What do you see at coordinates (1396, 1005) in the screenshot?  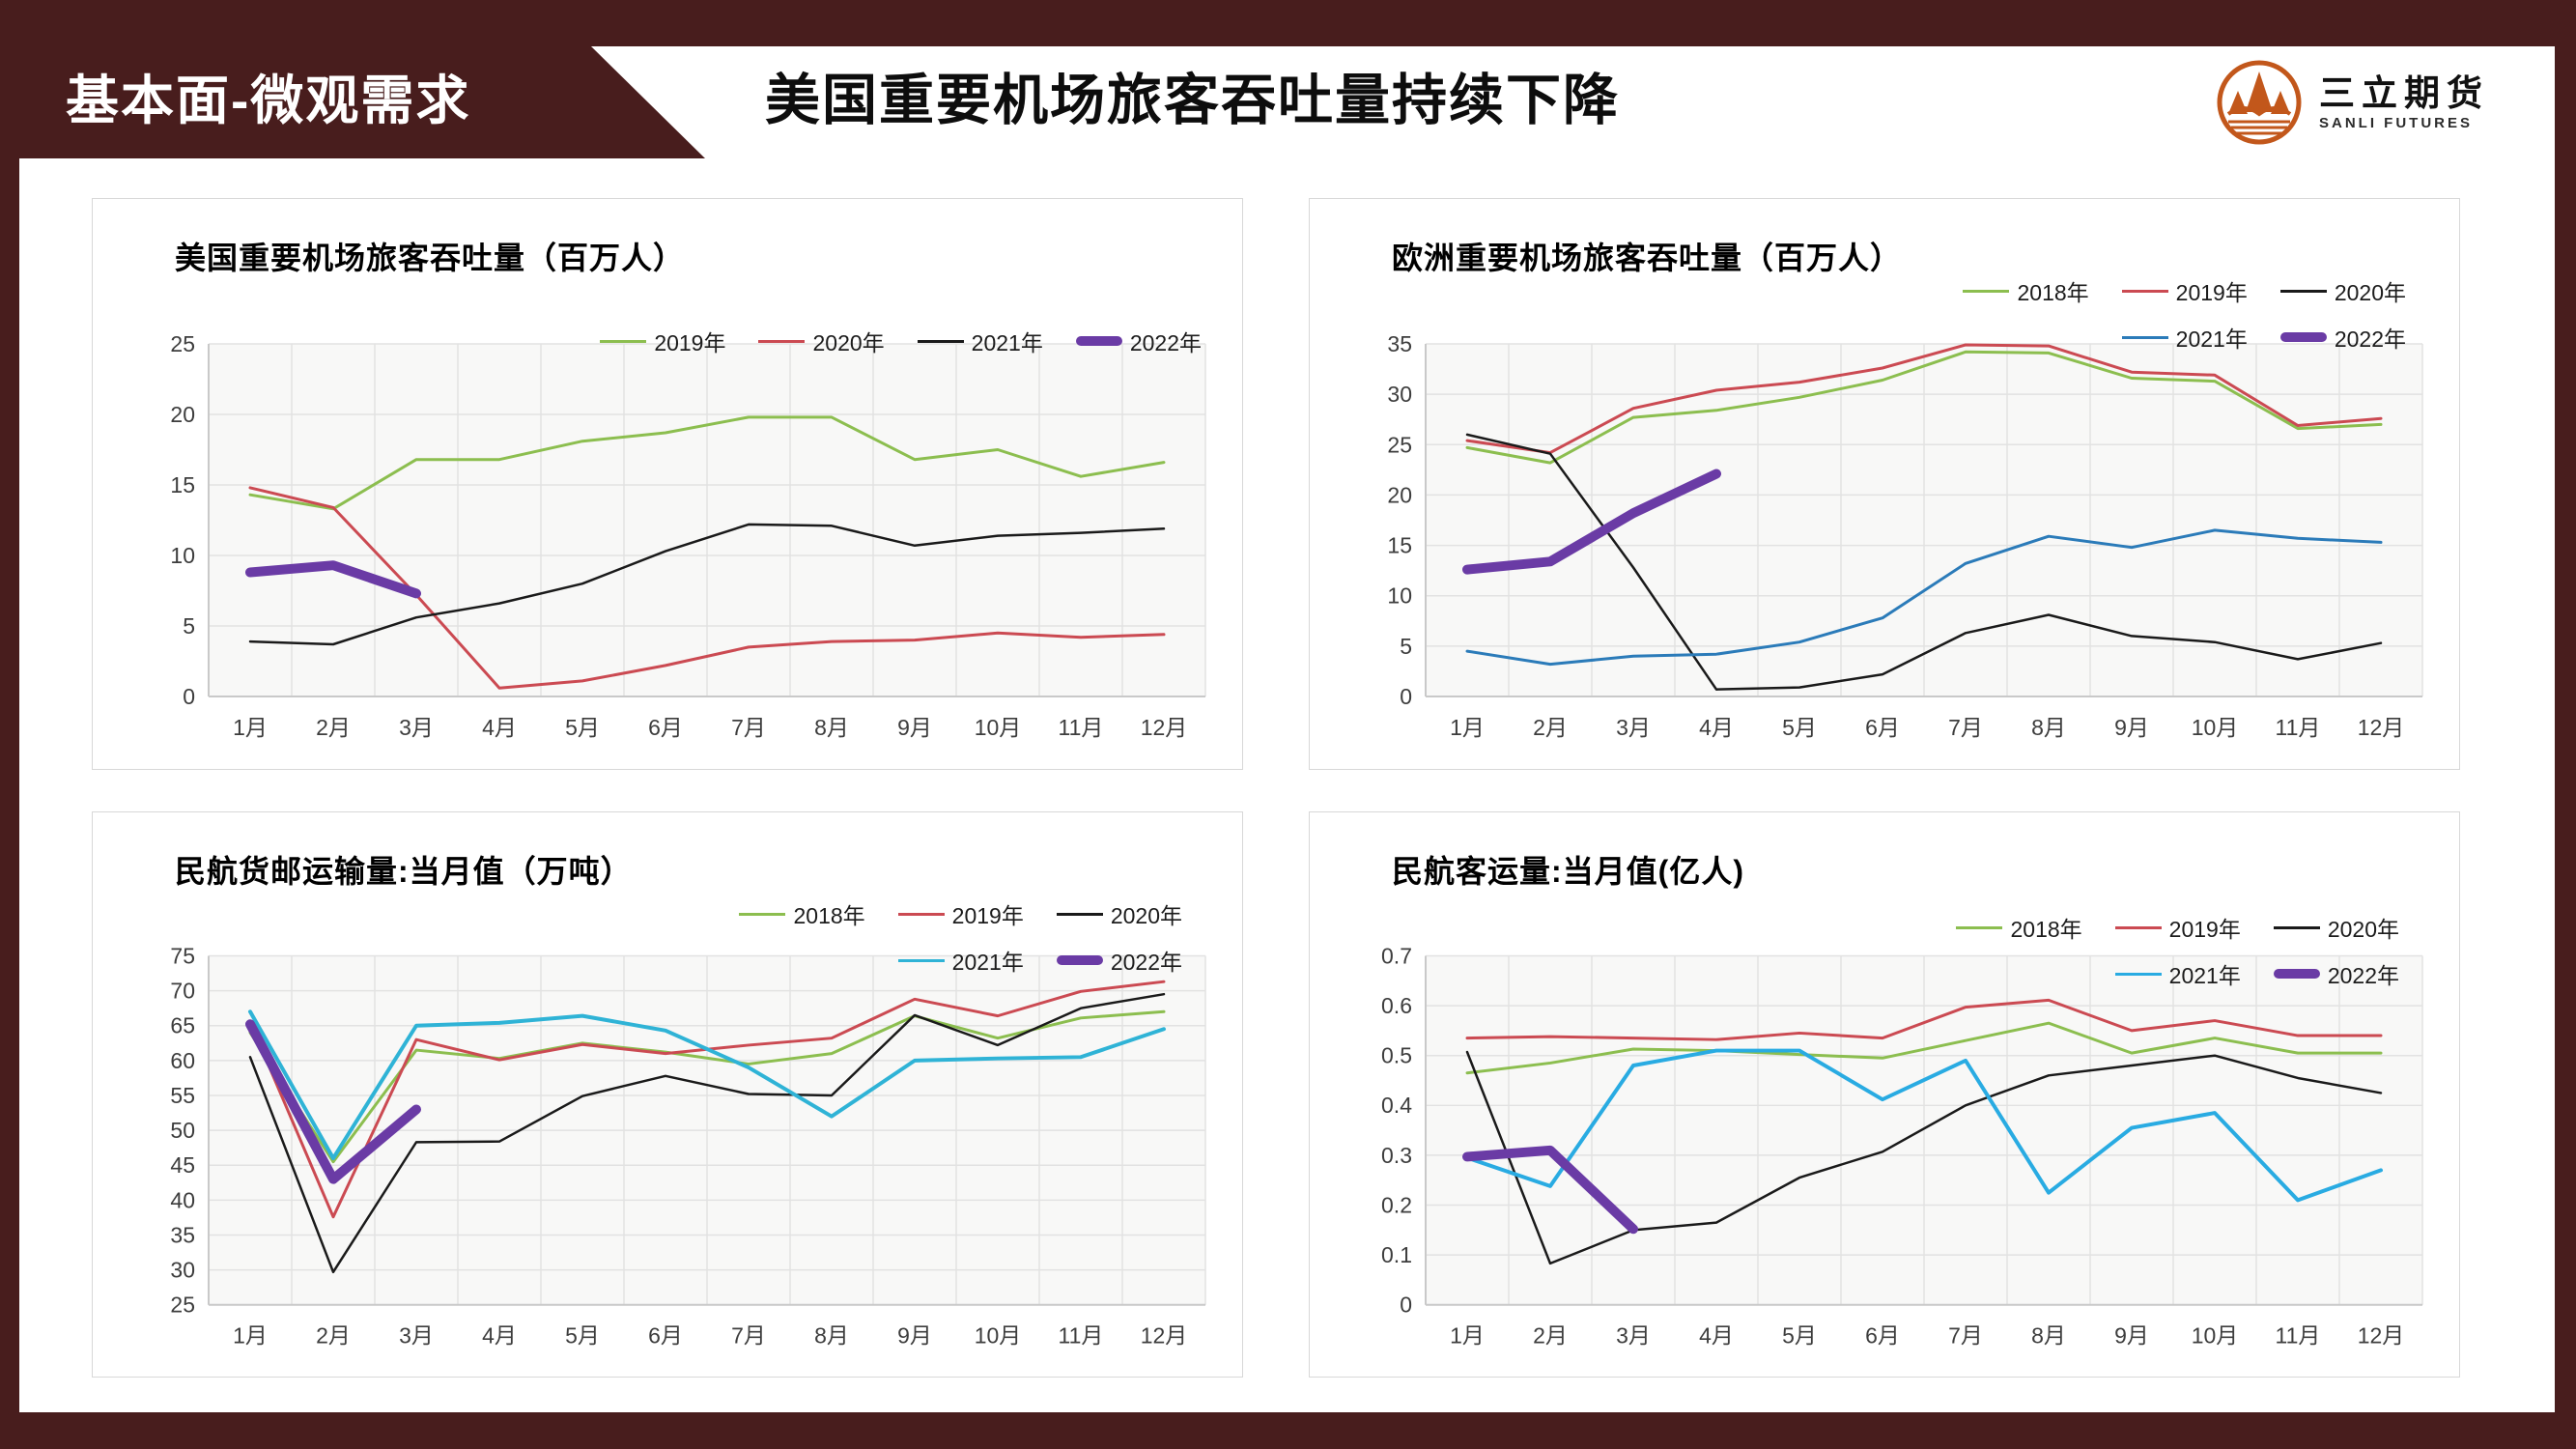 I see `y-tick-label: 0.6` at bounding box center [1396, 1005].